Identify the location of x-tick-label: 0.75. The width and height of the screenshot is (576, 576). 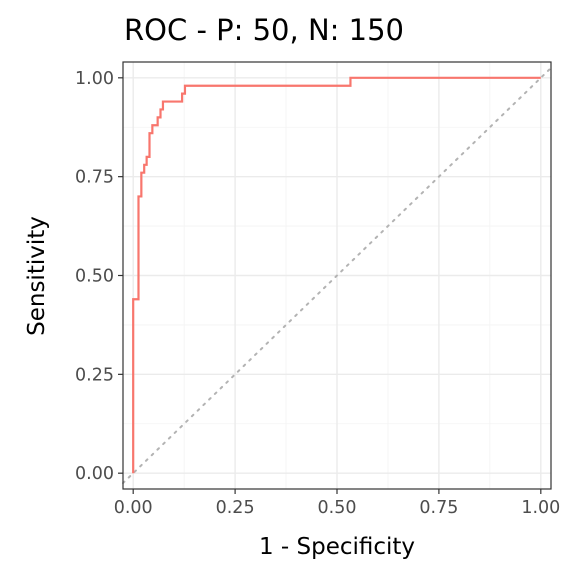
(438, 508).